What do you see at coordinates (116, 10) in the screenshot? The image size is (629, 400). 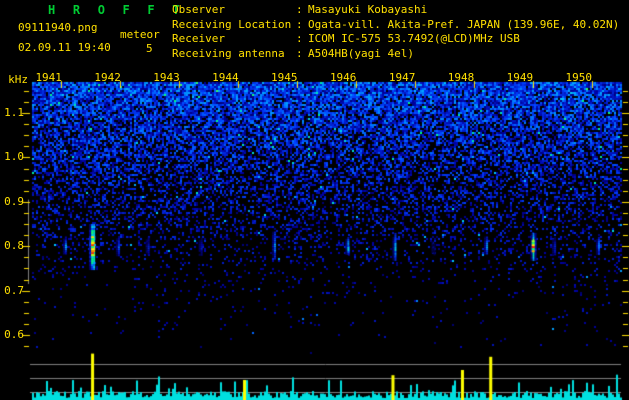 I see `app-title: H R O F F T` at bounding box center [116, 10].